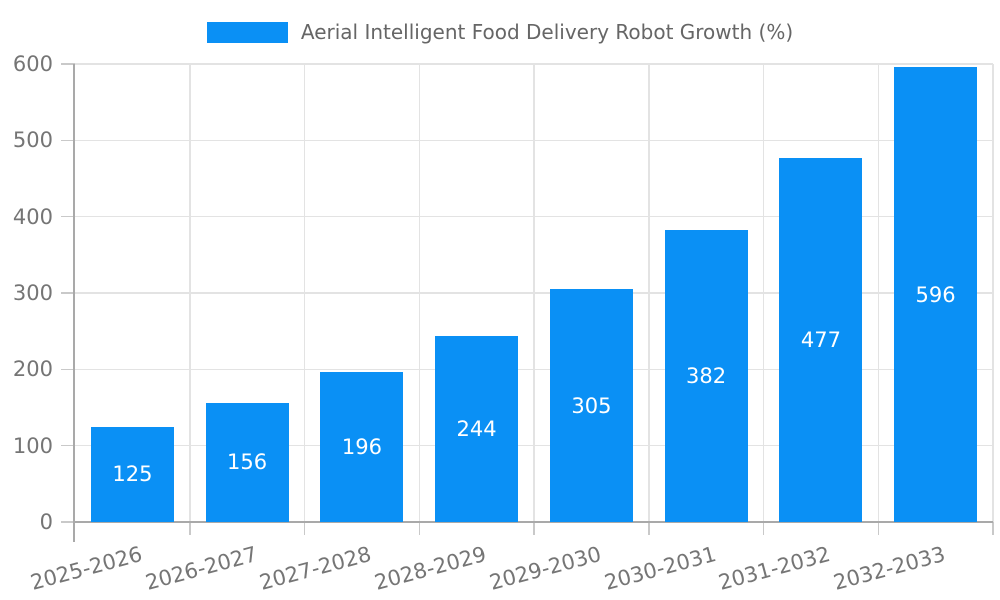 This screenshot has width=1000, height=600. What do you see at coordinates (889, 568) in the screenshot?
I see `x-axis-tick-label: 2032-2033` at bounding box center [889, 568].